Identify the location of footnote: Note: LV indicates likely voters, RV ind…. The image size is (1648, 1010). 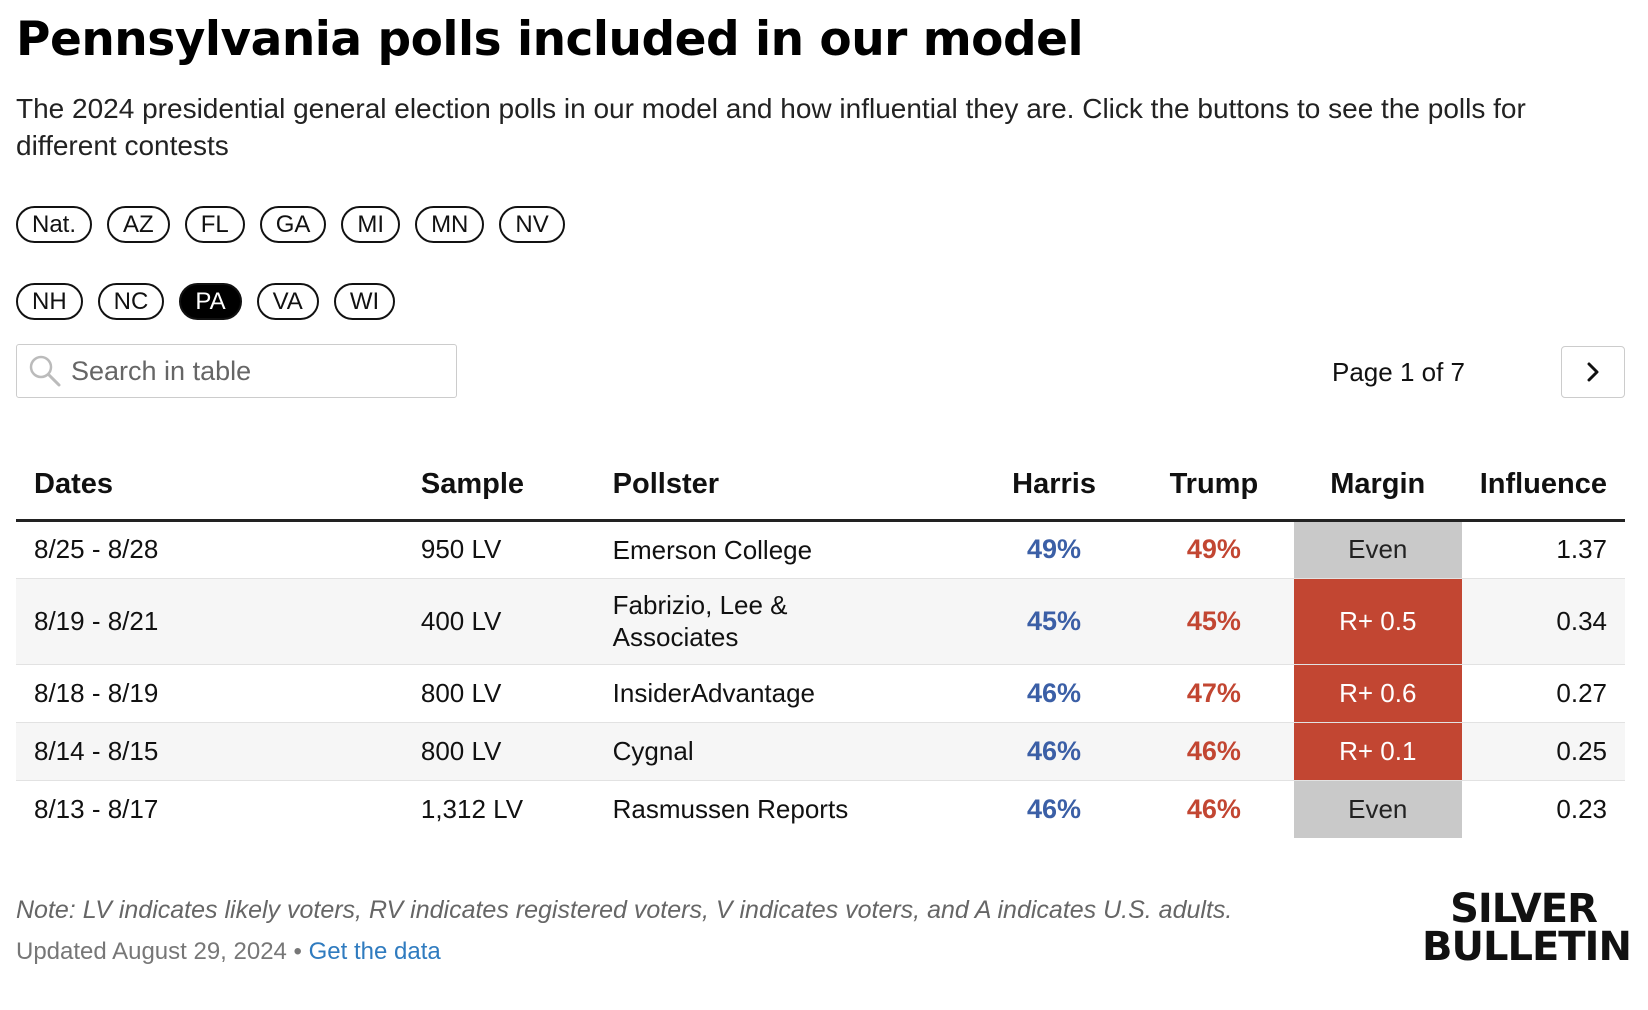
(624, 910).